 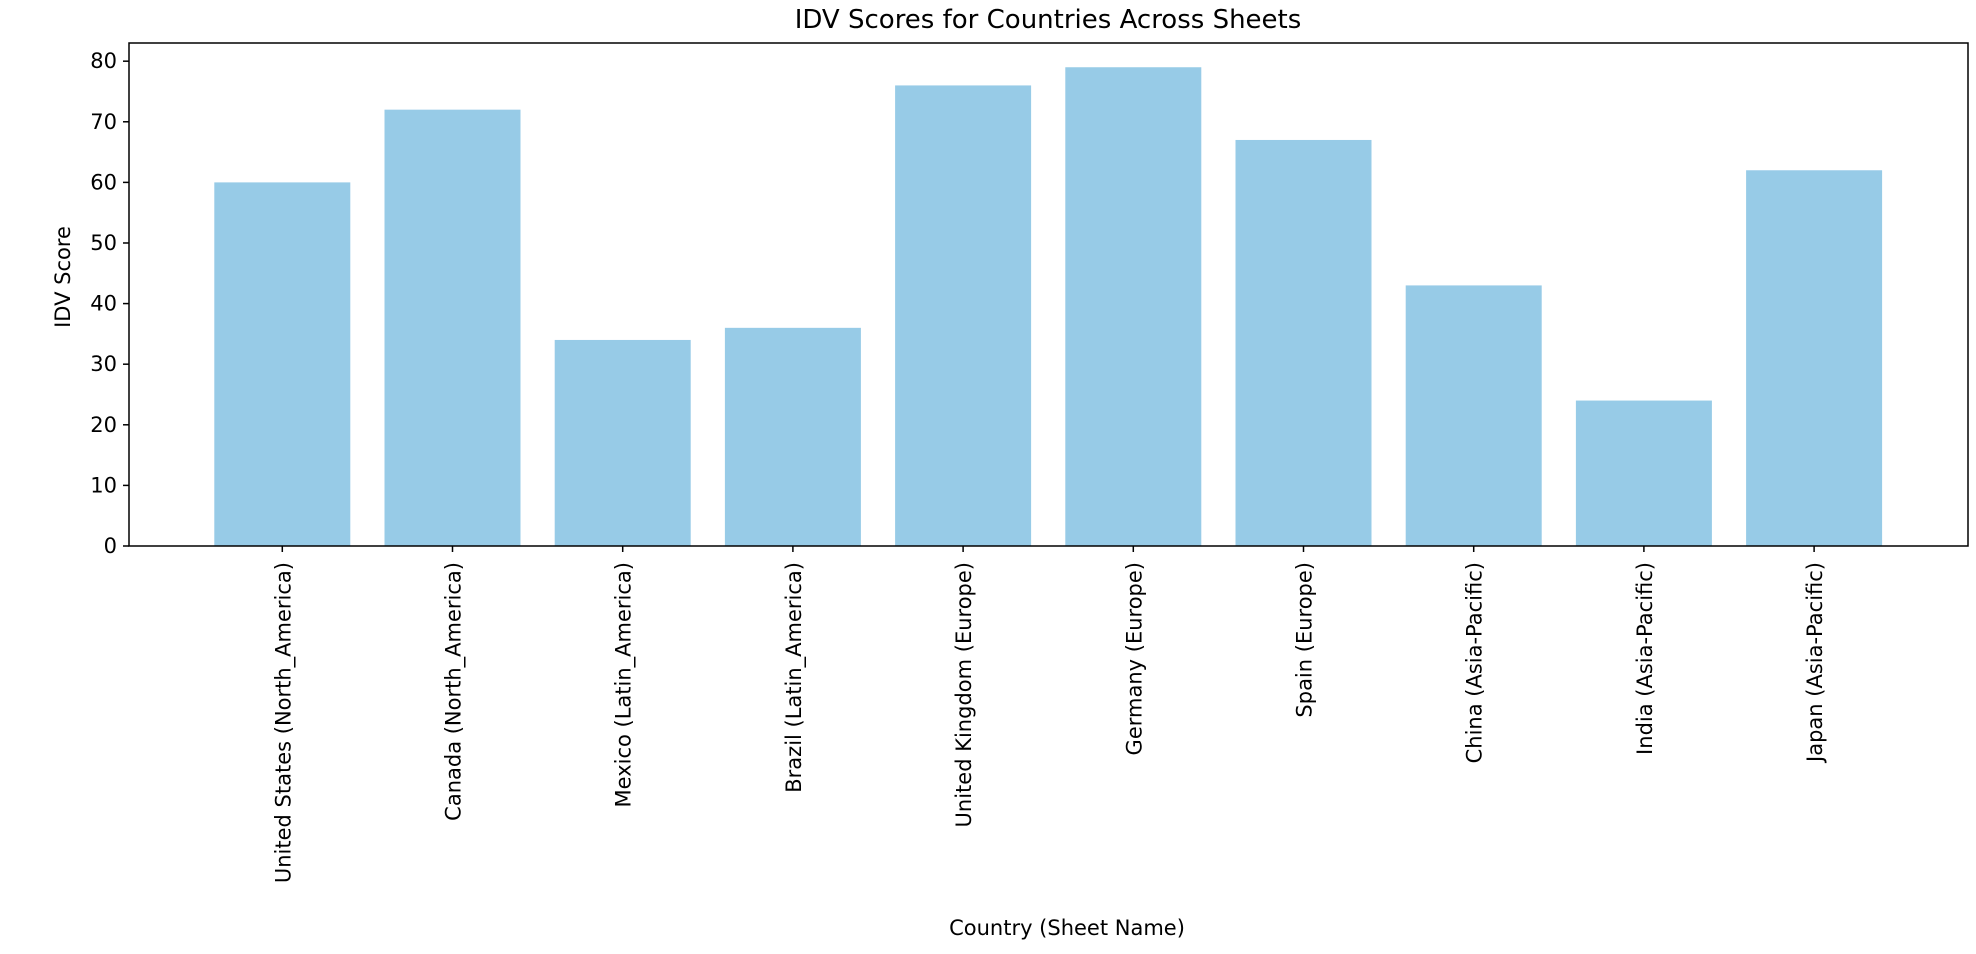 I want to click on x-tick-label: United Kingdom (Europe), so click(x=964, y=694).